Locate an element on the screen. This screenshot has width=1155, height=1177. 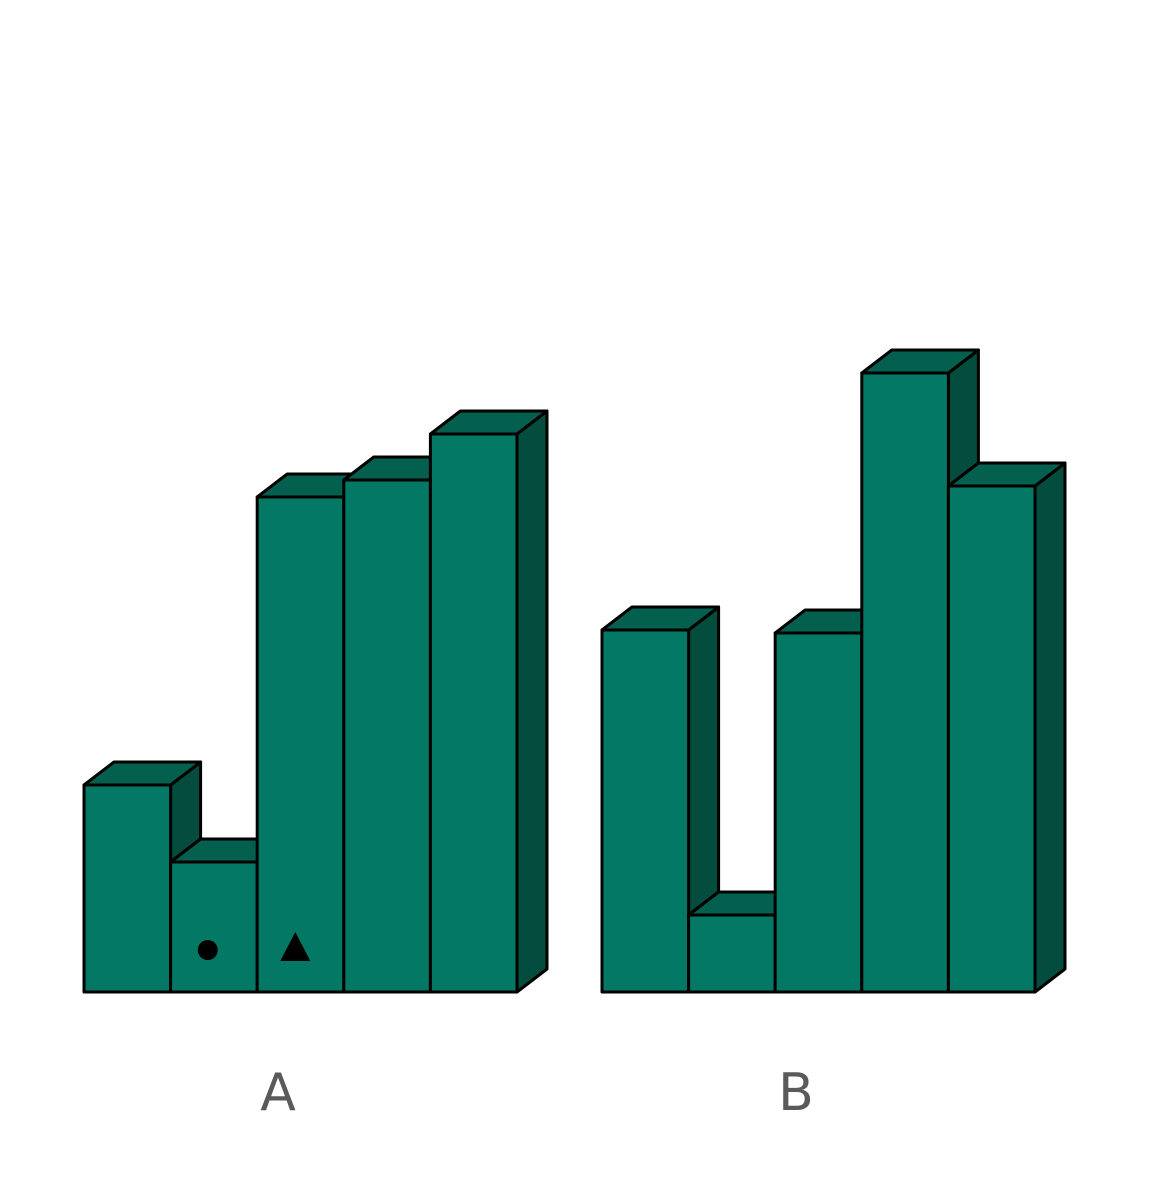
group-label-a: A is located at coordinates (278, 1093).